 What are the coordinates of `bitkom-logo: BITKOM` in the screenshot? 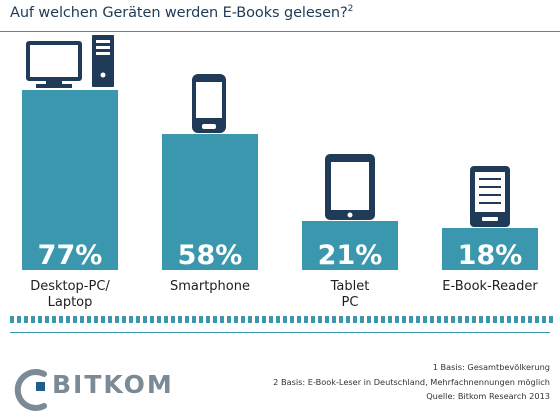 It's located at (95, 388).